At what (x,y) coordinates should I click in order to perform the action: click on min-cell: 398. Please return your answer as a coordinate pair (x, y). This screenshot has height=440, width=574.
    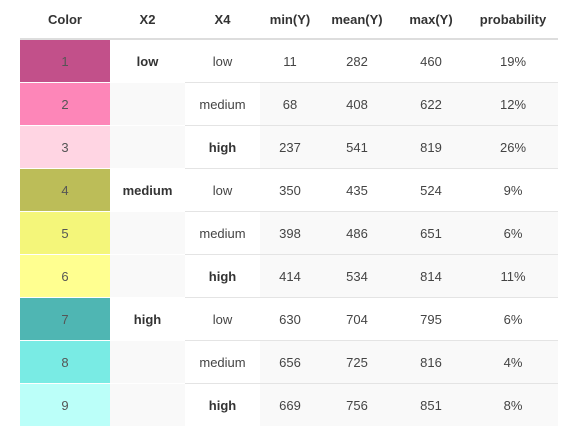
    Looking at the image, I should click on (290, 233).